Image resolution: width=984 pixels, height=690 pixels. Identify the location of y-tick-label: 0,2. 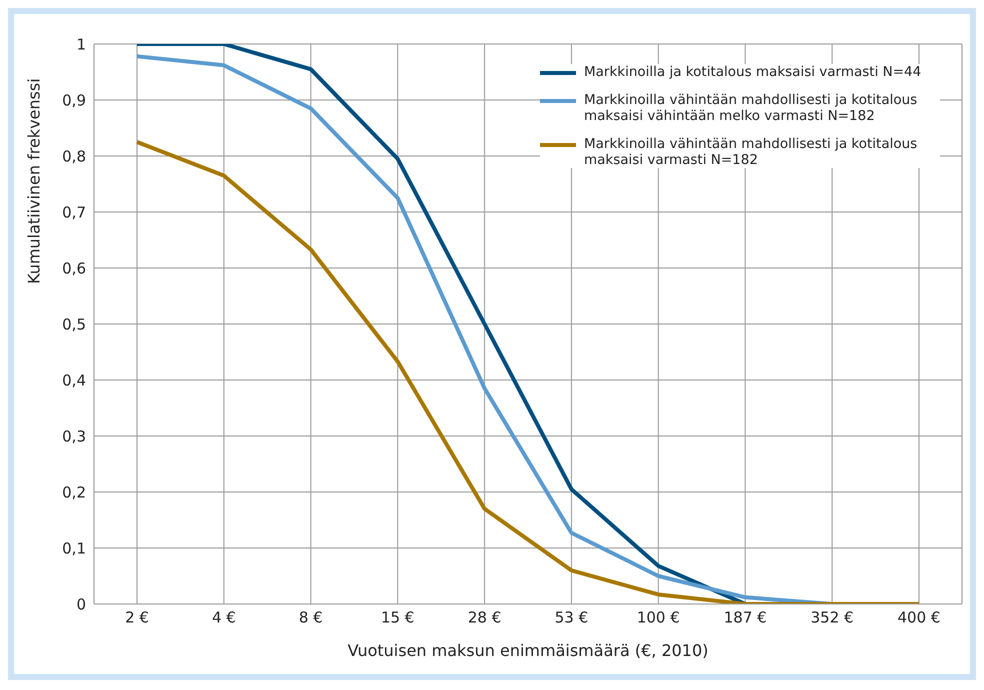
(74, 492).